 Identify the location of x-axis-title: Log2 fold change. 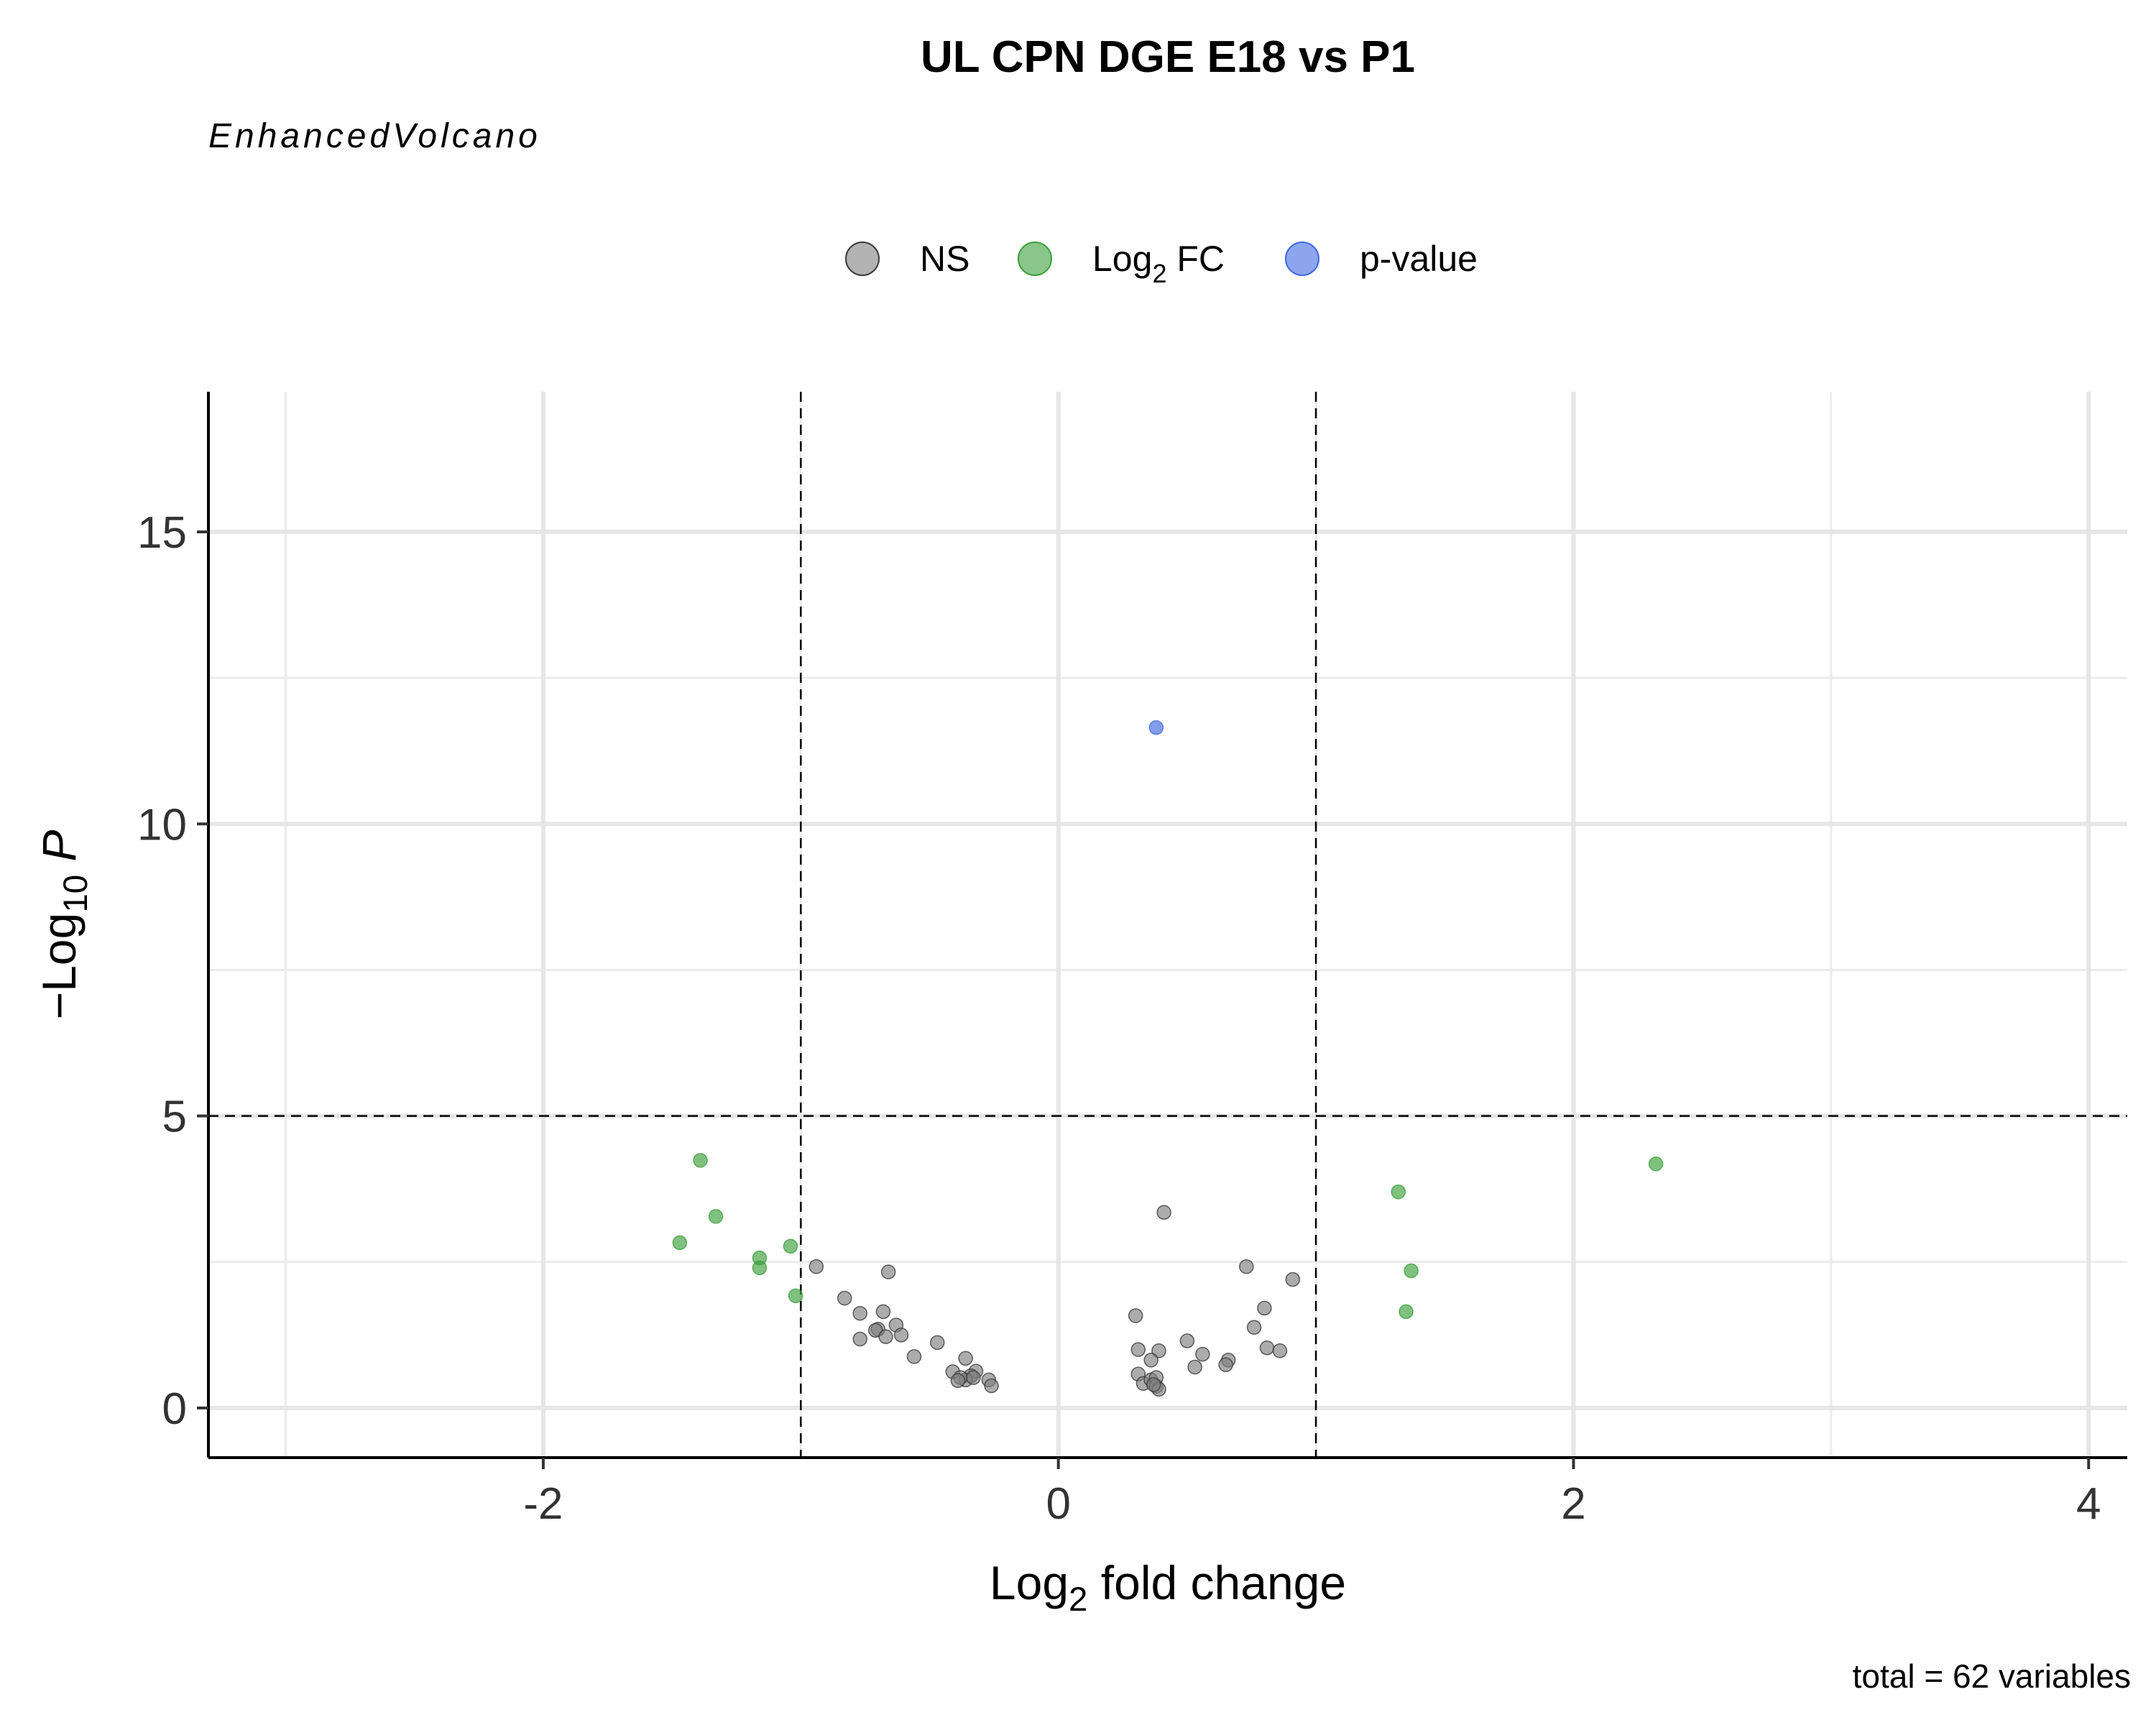
(1168, 1587).